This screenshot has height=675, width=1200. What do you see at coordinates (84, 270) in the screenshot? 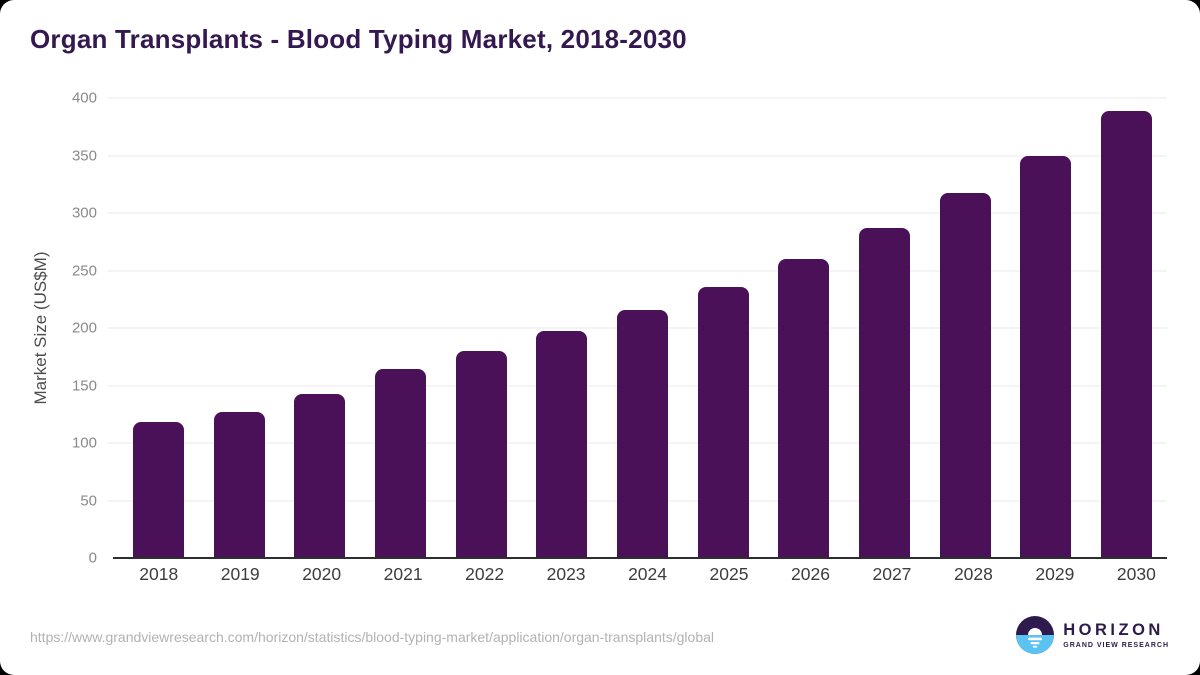
I see `y-tick-label-250: 250` at bounding box center [84, 270].